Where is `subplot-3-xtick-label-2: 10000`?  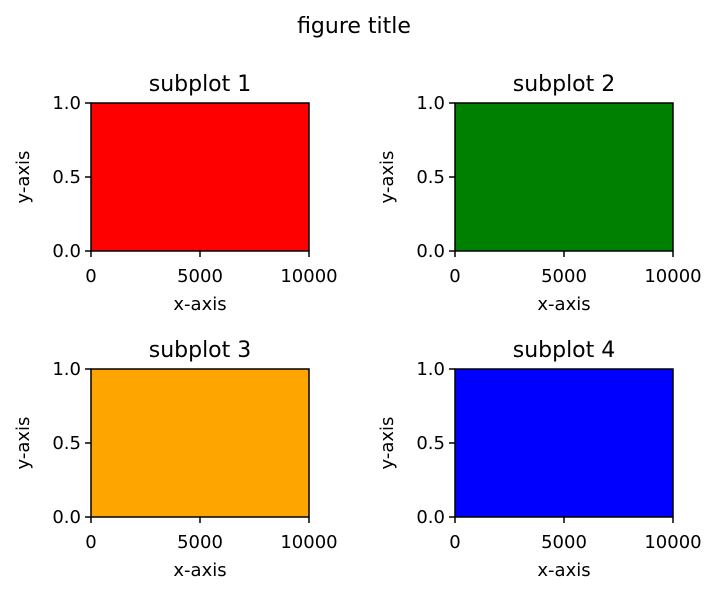 subplot-3-xtick-label-2: 10000 is located at coordinates (308, 542).